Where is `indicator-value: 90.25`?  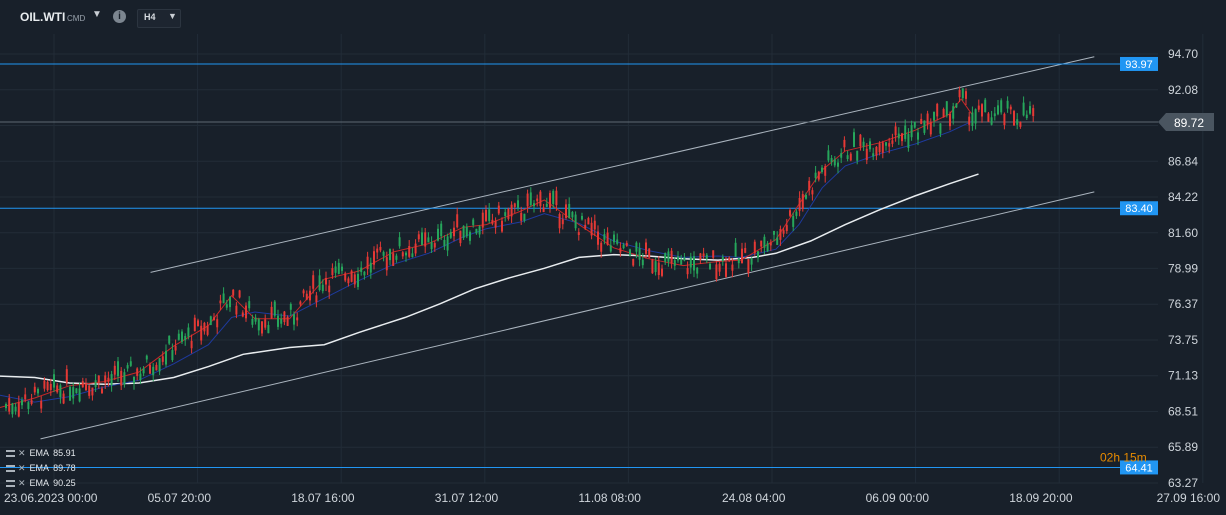 indicator-value: 90.25 is located at coordinates (64, 483).